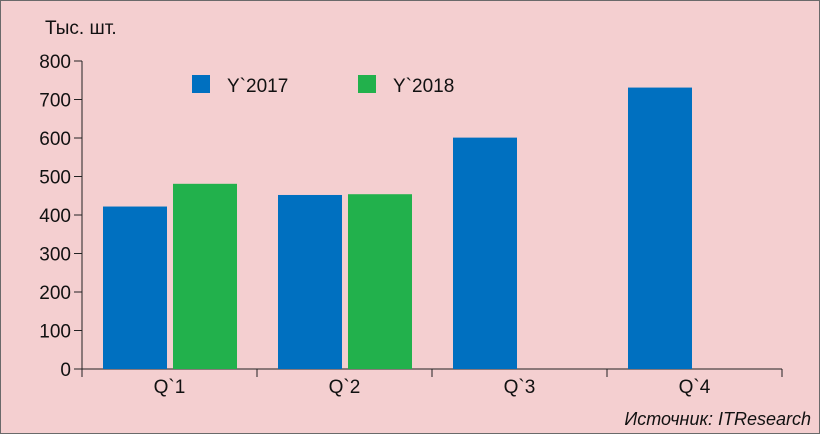  I want to click on y-tick-label: 600, so click(55, 139).